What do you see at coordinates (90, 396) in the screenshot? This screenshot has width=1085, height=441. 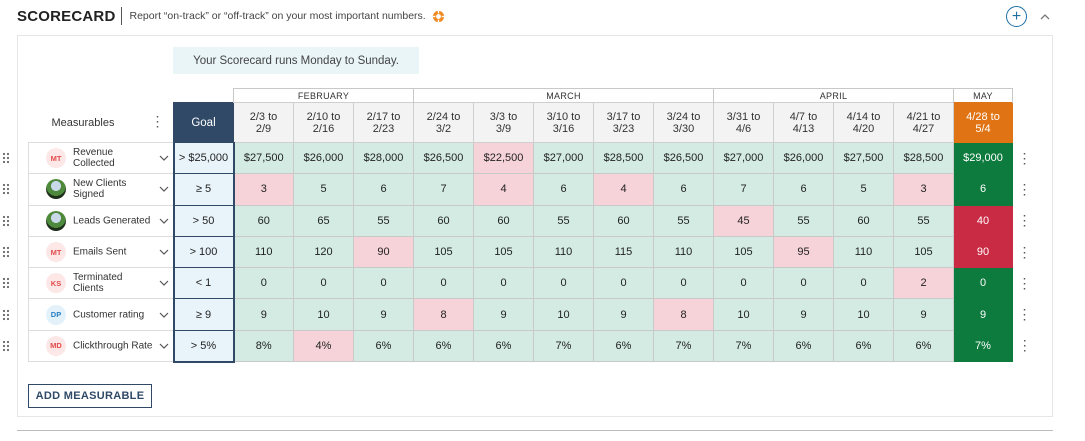 I see `add-measurable-button: ADD MEASURABLE` at bounding box center [90, 396].